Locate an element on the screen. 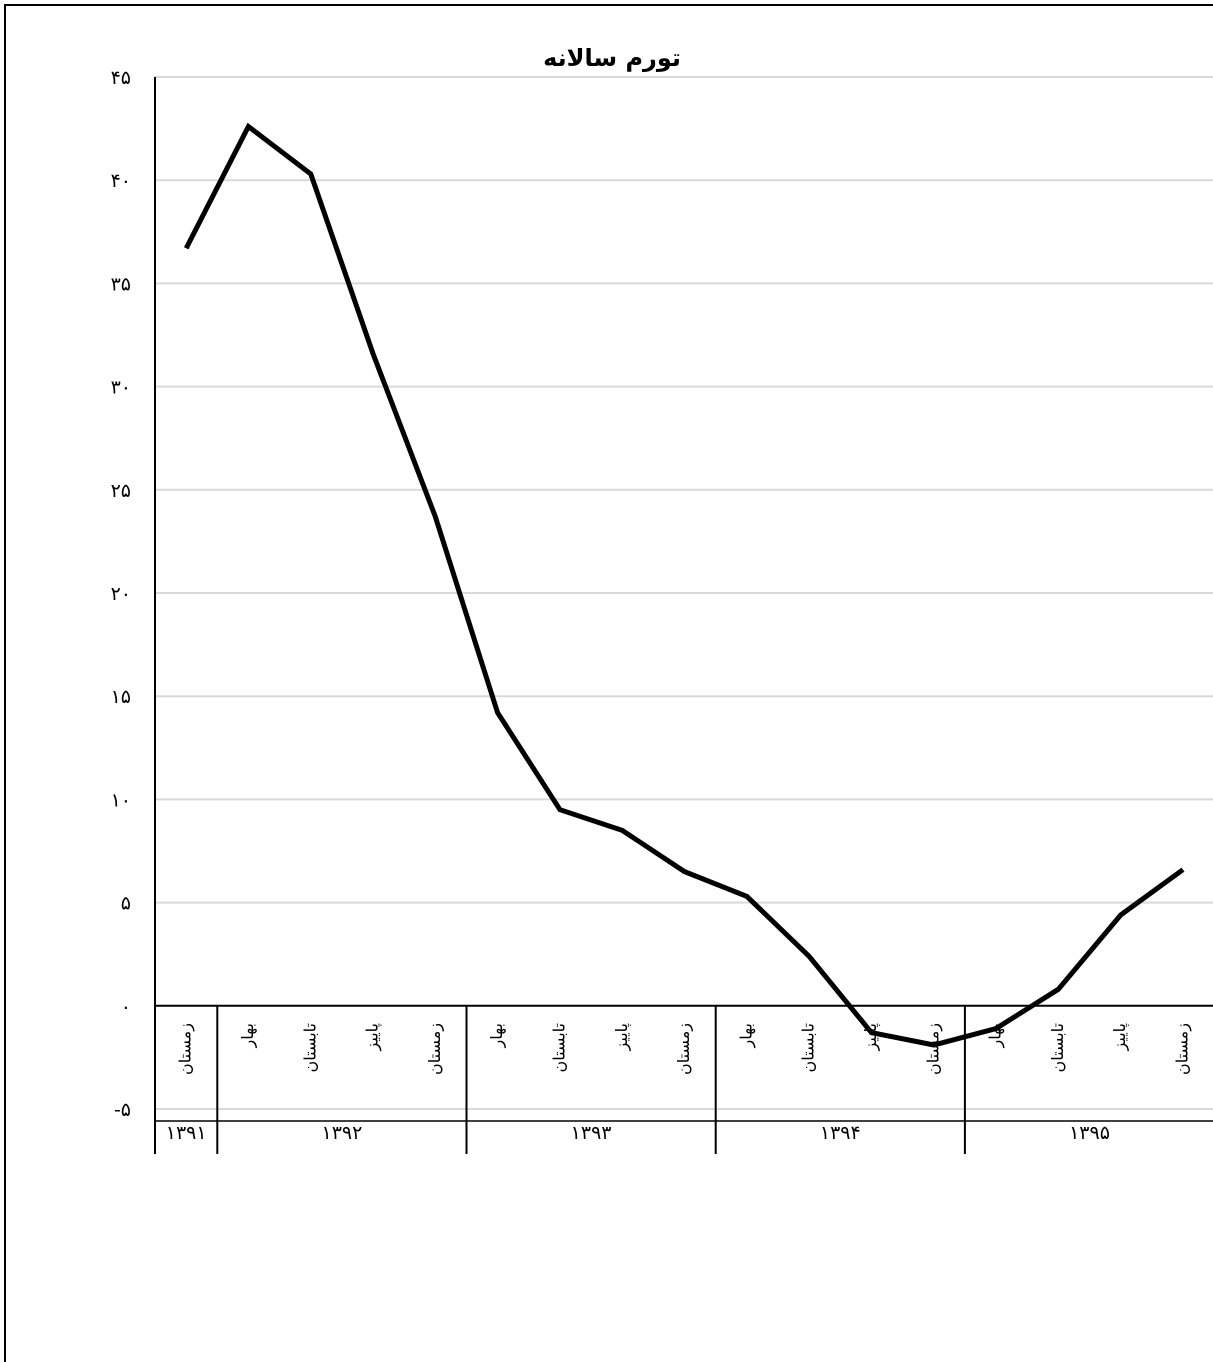  x-axis-years: ۱۳۹۱ ۱۳۹۲ ۱۳۹۳ ۱۳۹۴ ۱۳۹۵ is located at coordinates (638, 1133).